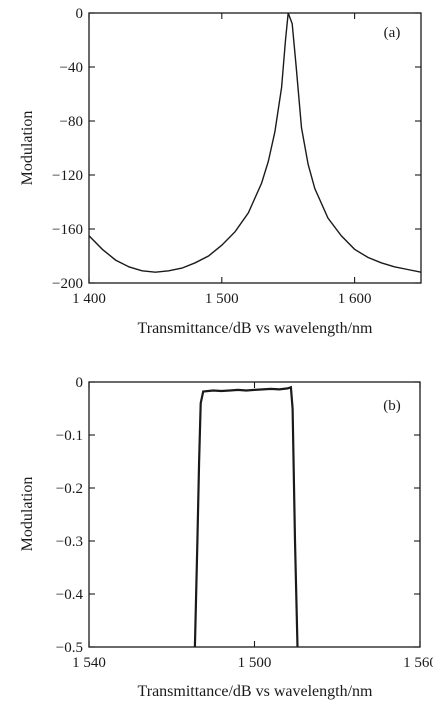 The width and height of the screenshot is (433, 706). Describe the element at coordinates (69, 489) in the screenshot. I see `y-tick-label: −0.2` at that location.